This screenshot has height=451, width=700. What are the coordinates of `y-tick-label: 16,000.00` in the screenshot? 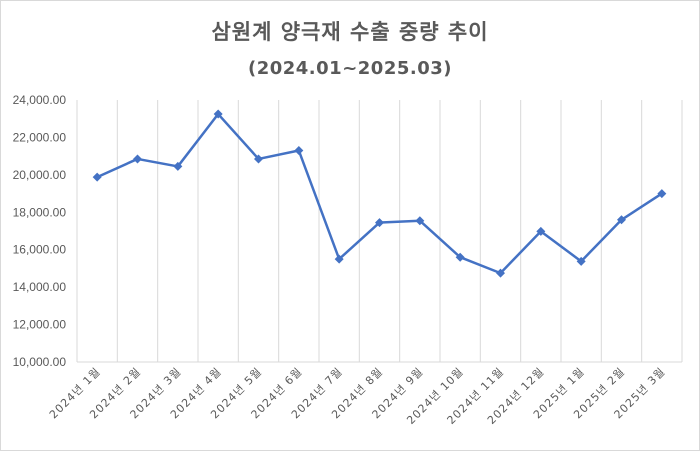 It's located at (40, 250).